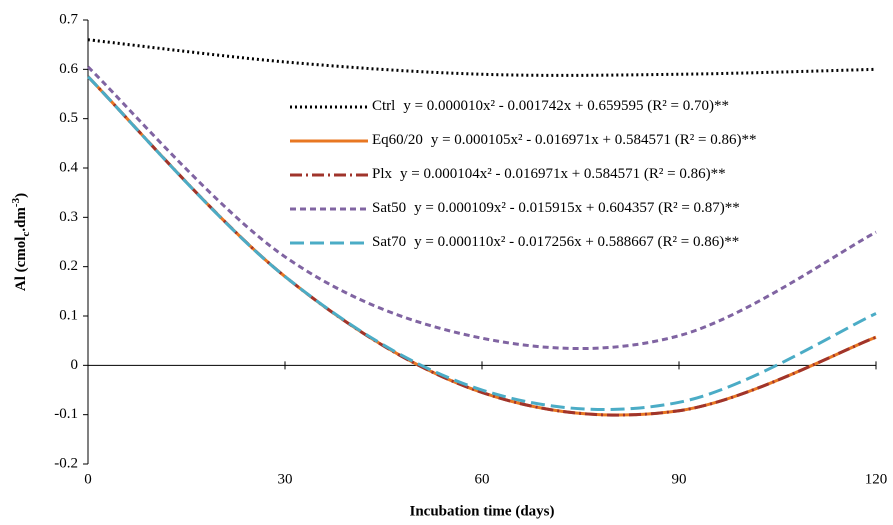 The image size is (893, 525). Describe the element at coordinates (481, 511) in the screenshot. I see `x-axis-title: Incubation time (days)` at that location.